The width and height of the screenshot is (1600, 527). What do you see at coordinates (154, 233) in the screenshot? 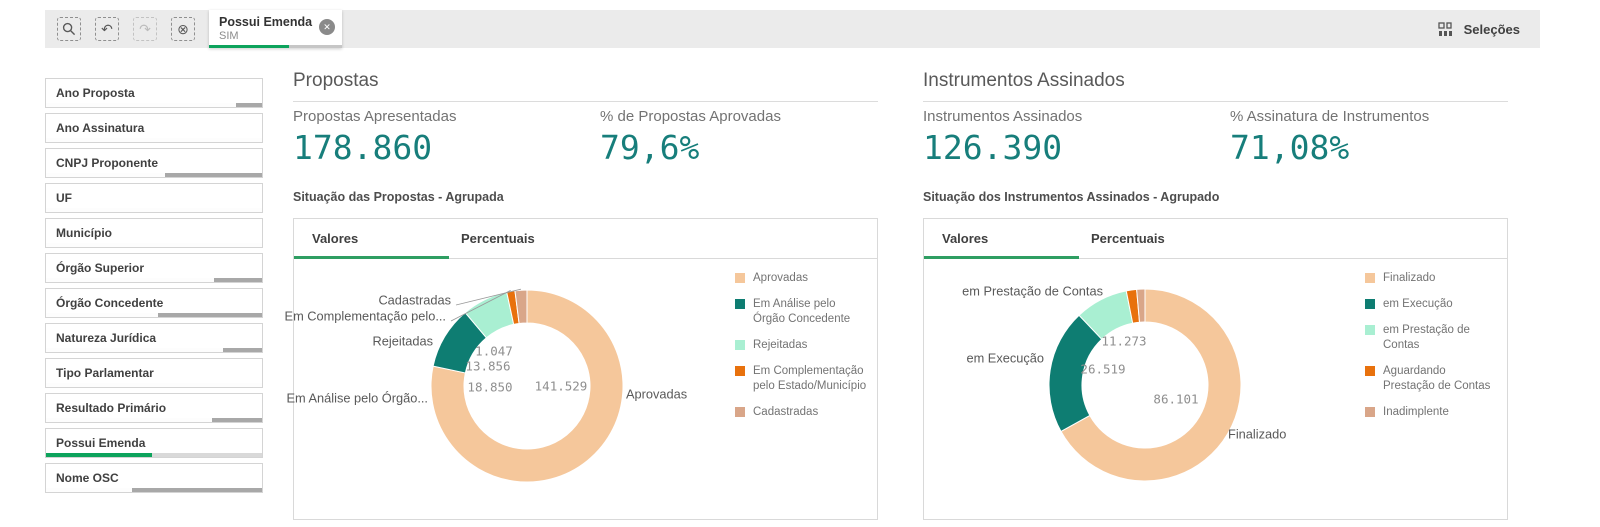
I see `filter-item: Município` at bounding box center [154, 233].